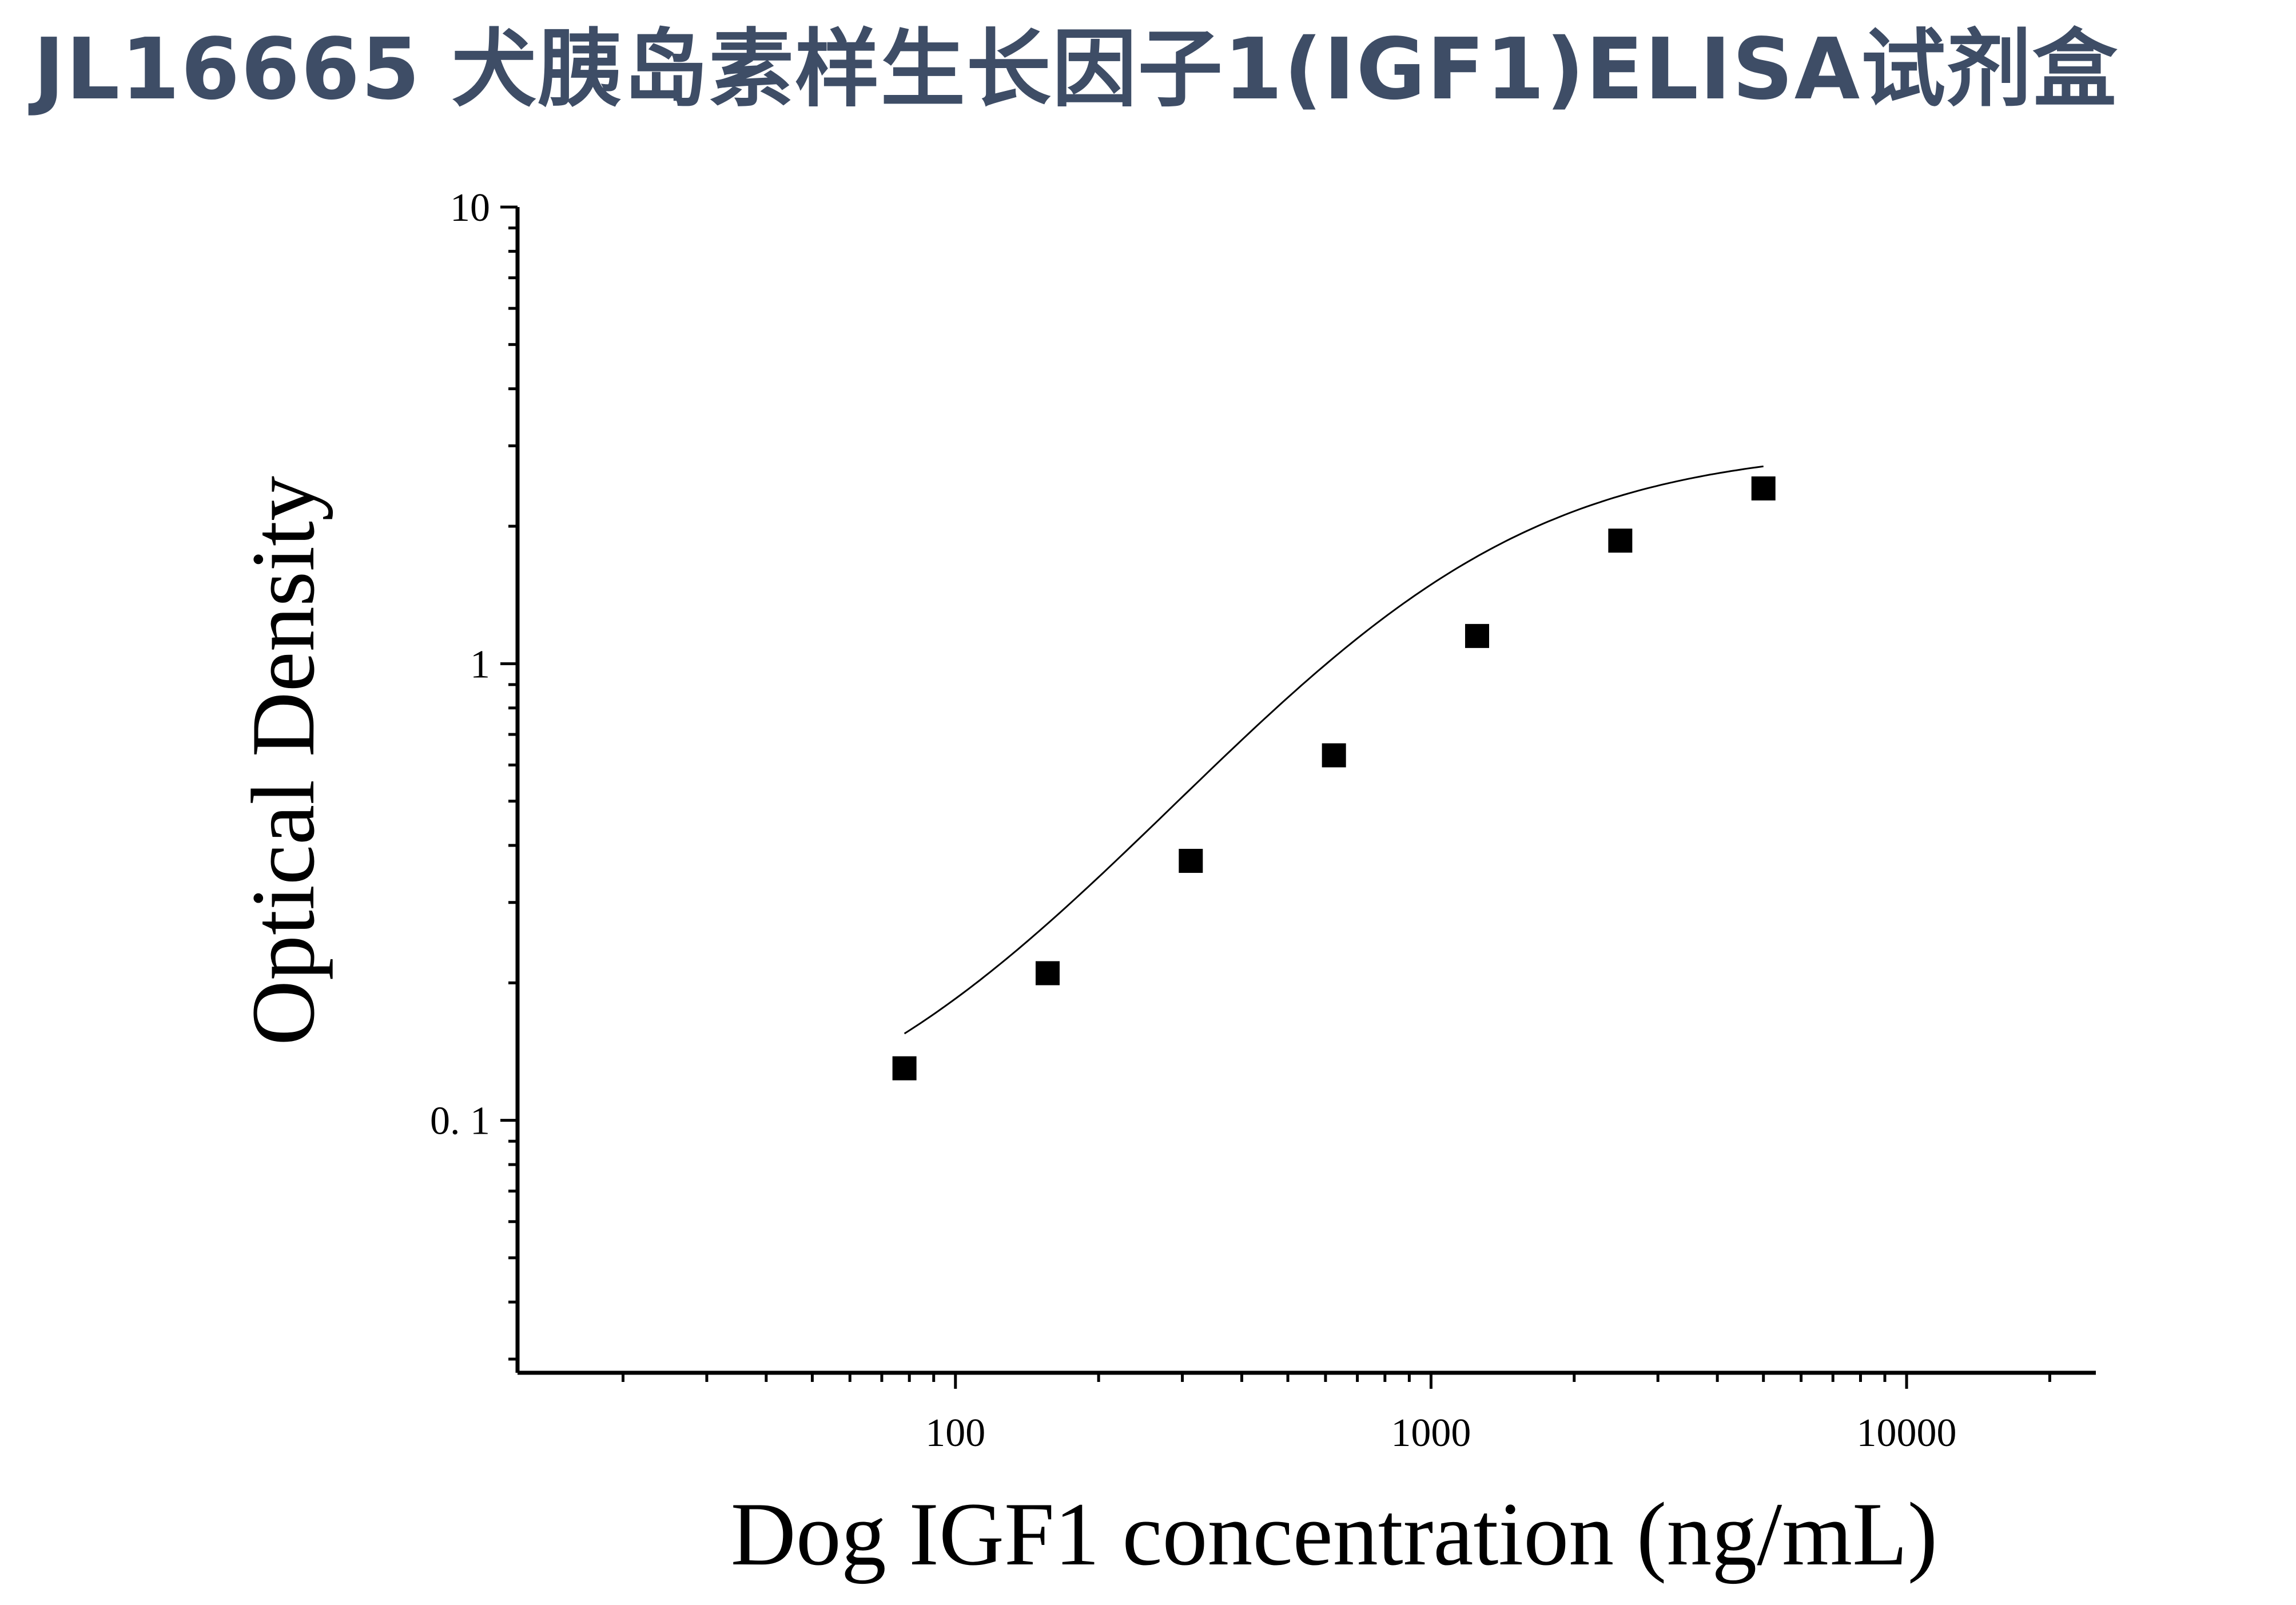 The width and height of the screenshot is (2296, 1605). I want to click on fit-curve-layer, so click(1334, 750).